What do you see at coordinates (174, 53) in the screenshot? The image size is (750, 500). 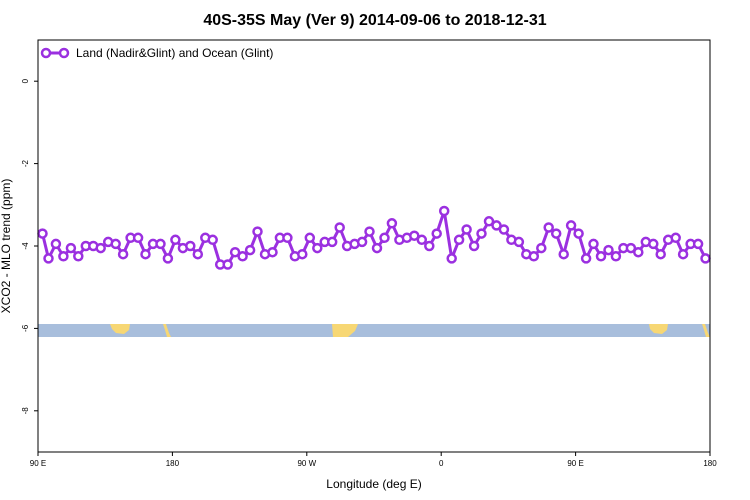 I see `legend-label: Land (Nadir&Glint) and Ocean (Glint)` at bounding box center [174, 53].